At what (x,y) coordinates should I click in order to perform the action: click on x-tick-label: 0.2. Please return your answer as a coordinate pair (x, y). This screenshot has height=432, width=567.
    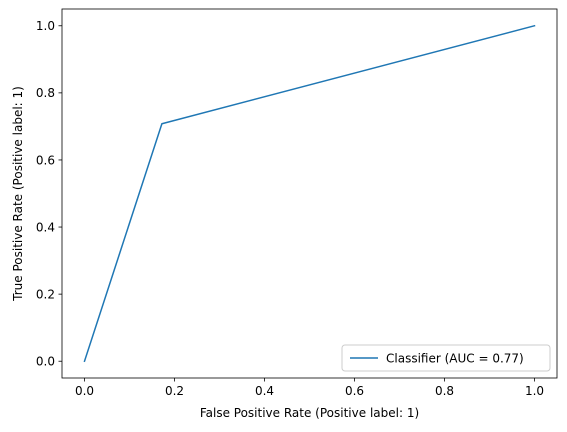
    Looking at the image, I should click on (174, 391).